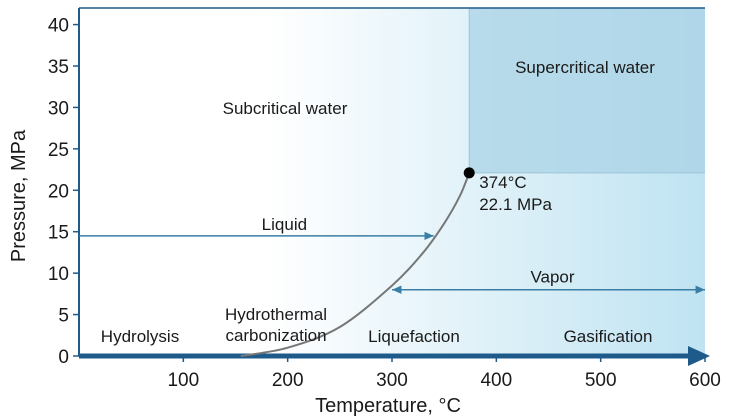  What do you see at coordinates (183, 380) in the screenshot?
I see `x-tick-label: 100` at bounding box center [183, 380].